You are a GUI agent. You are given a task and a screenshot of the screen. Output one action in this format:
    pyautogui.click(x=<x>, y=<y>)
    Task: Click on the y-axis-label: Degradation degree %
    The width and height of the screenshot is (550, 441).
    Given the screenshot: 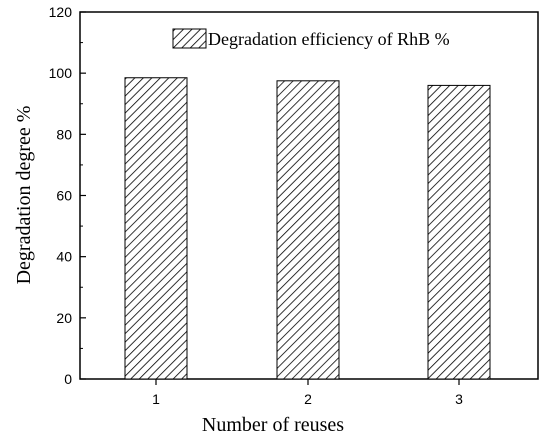 What is the action you would take?
    pyautogui.click(x=24, y=195)
    